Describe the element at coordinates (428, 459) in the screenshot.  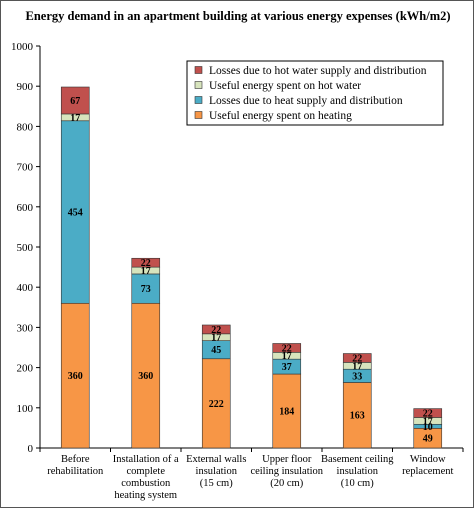
I see `category-label-line: Window` at that location.